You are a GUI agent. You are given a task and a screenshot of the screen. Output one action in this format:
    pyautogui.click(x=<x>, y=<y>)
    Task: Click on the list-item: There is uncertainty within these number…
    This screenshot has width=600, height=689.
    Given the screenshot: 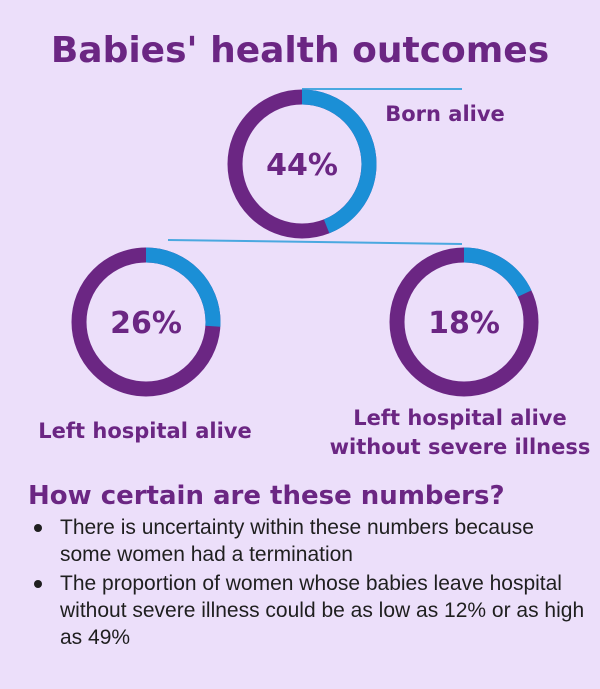 What is the action you would take?
    pyautogui.click(x=310, y=541)
    